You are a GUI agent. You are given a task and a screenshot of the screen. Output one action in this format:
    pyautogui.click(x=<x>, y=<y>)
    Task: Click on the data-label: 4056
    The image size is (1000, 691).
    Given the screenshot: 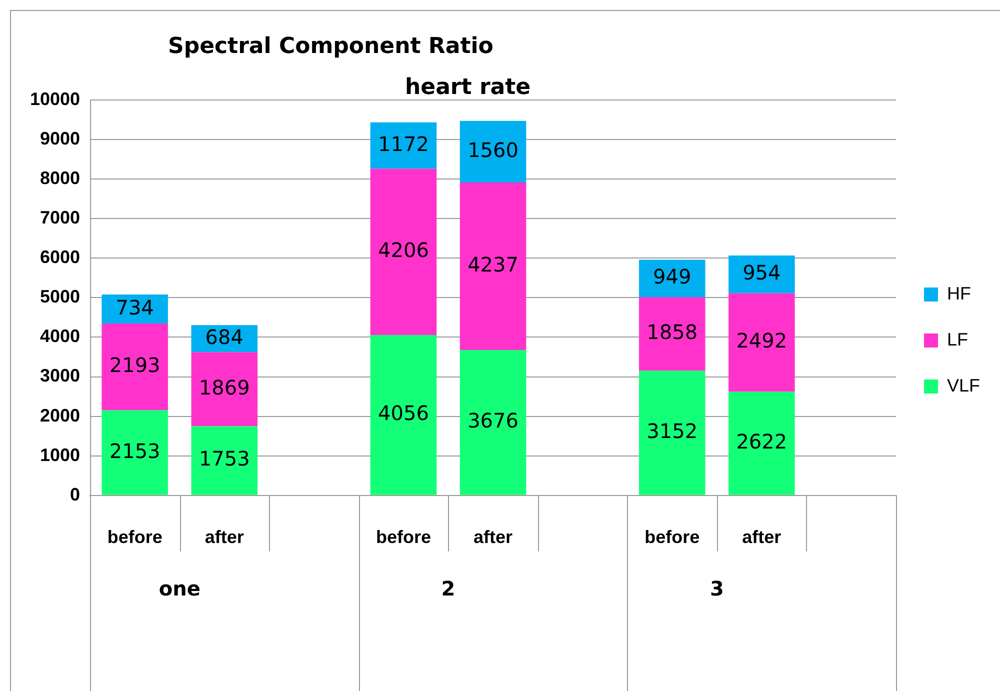 What is the action you would take?
    pyautogui.click(x=403, y=413)
    